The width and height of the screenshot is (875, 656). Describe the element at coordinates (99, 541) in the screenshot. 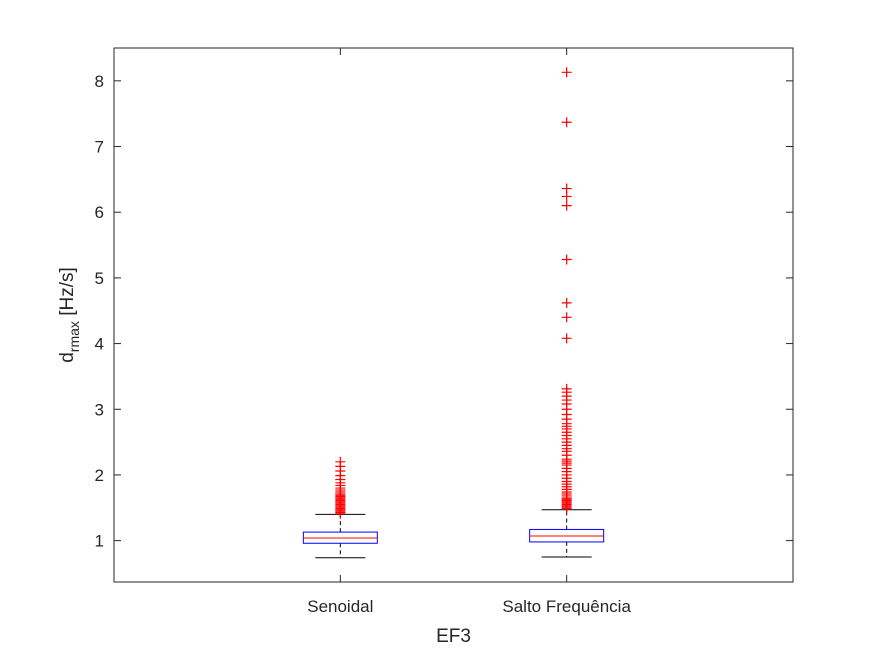

I see `y-tick-label: 1` at that location.